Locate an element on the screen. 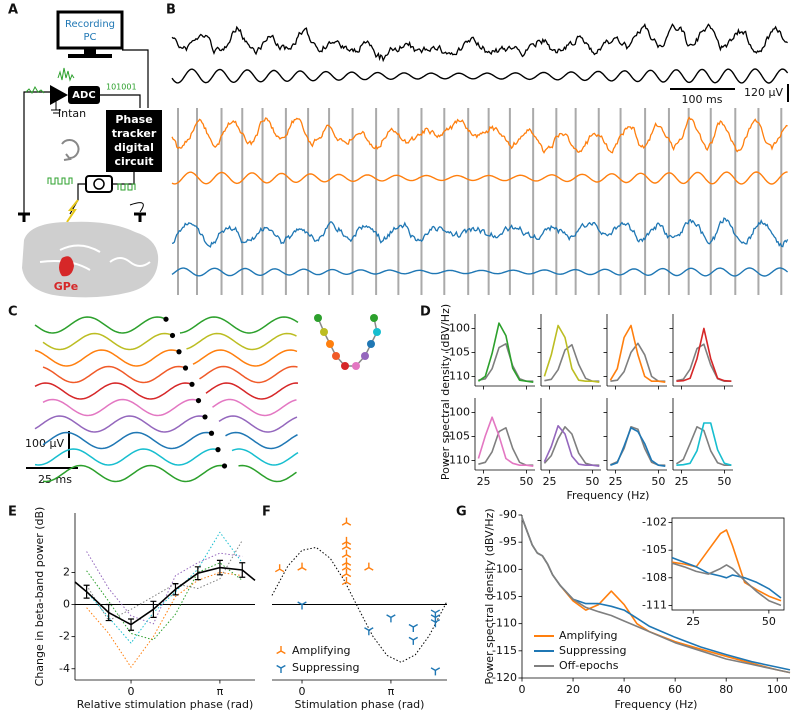 This screenshot has height=721, width=800. y-tick-label: -111 is located at coordinates (654, 604).